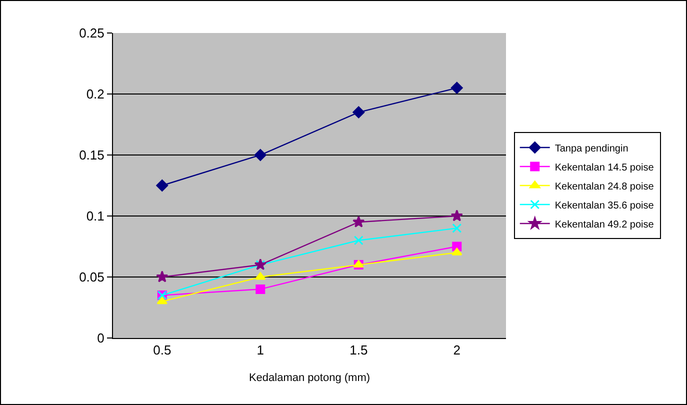 The height and width of the screenshot is (405, 687). Describe the element at coordinates (604, 224) in the screenshot. I see `legend-label: Kekentalan 49.2 poise` at that location.